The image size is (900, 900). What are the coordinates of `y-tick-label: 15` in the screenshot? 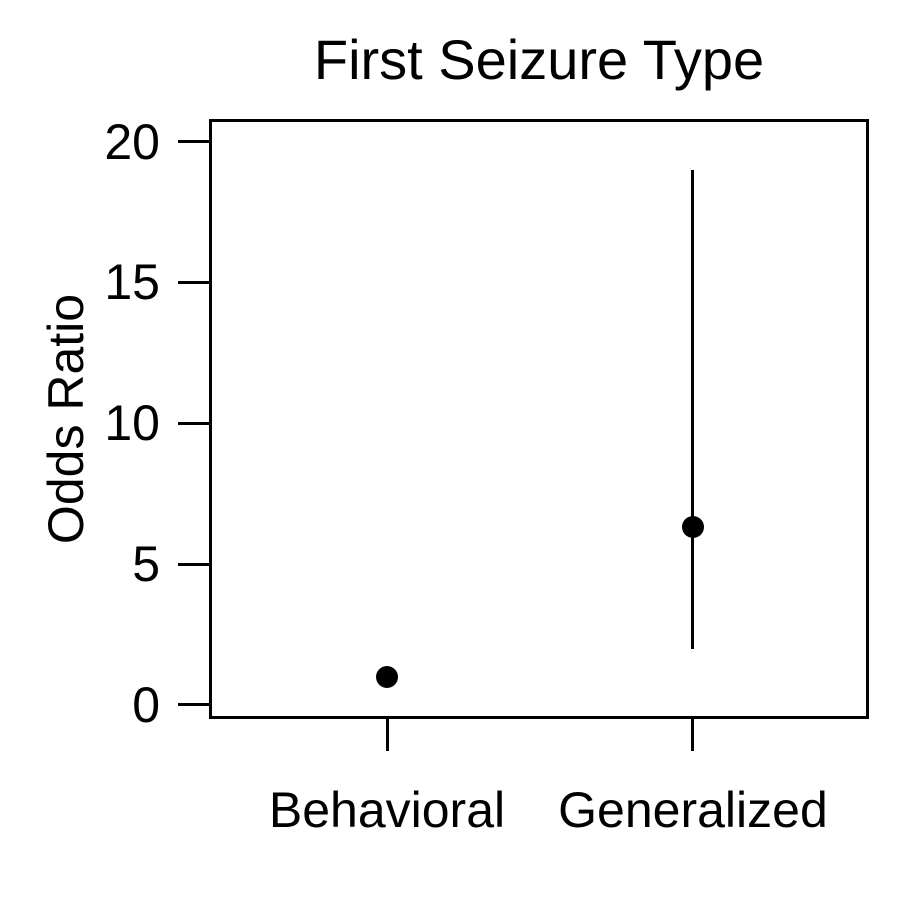 It's located at (132, 282).